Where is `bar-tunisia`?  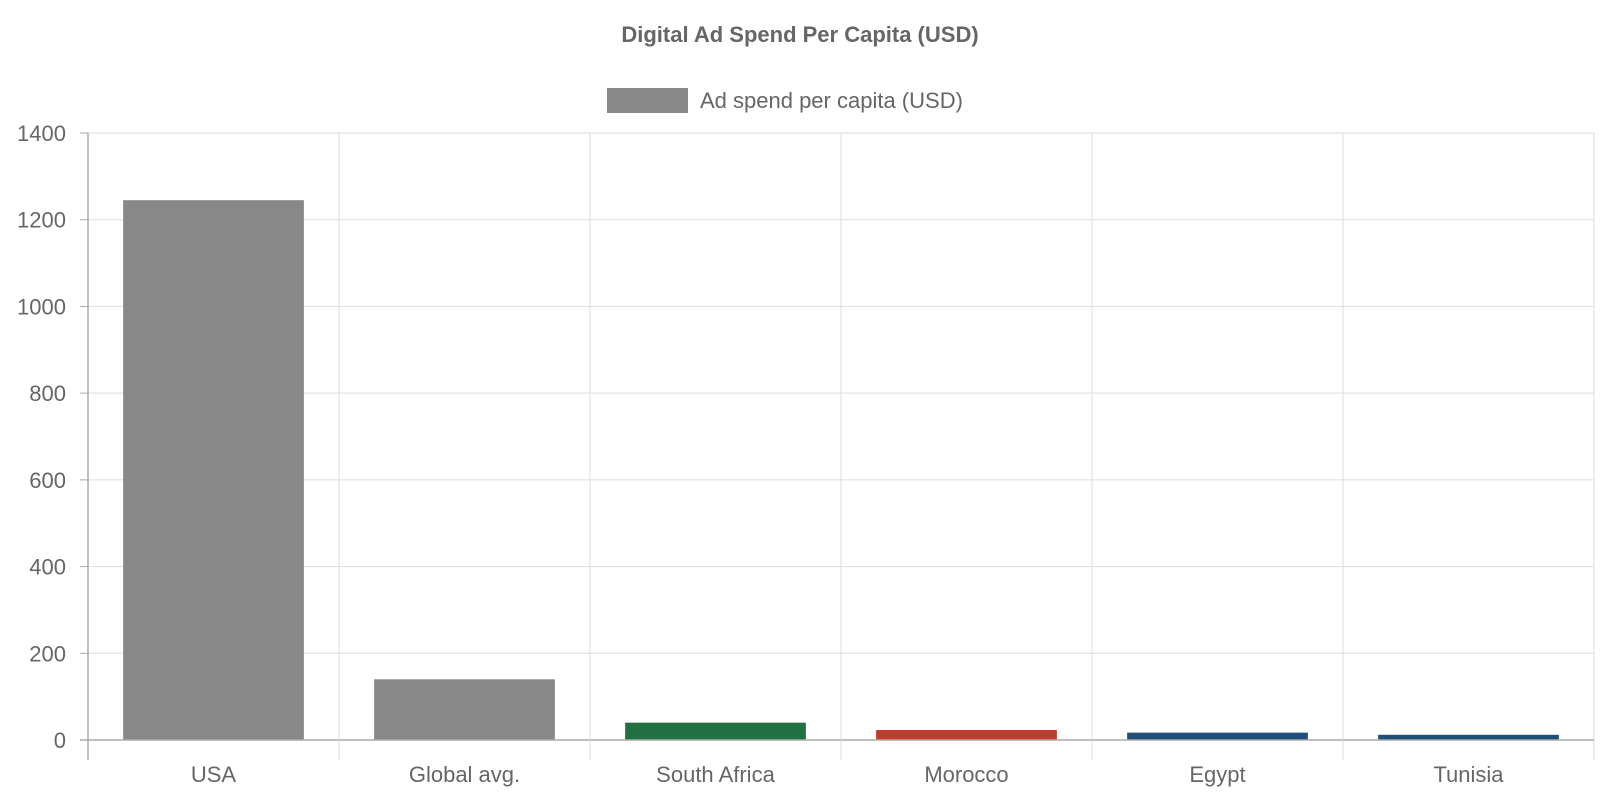 bar-tunisia is located at coordinates (1468, 737).